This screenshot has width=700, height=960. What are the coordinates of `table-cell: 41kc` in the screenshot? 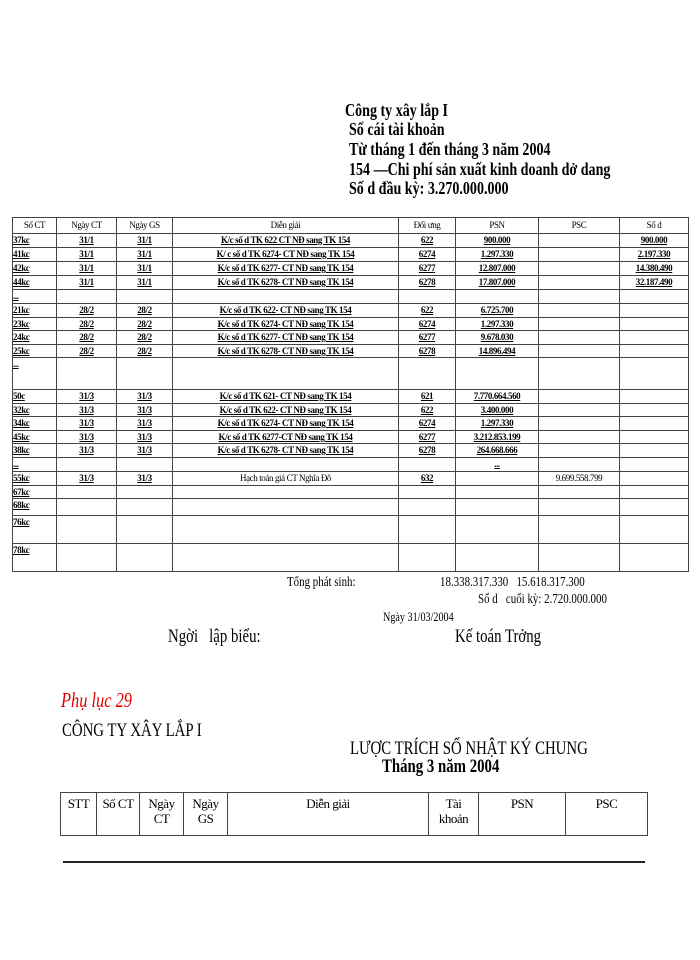 It's located at (34, 254).